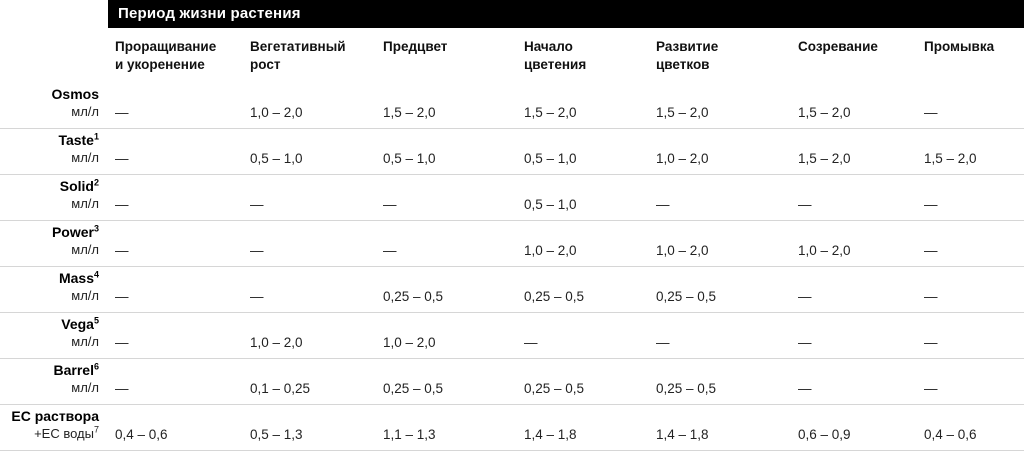 The width and height of the screenshot is (1024, 458). What do you see at coordinates (309, 381) in the screenshot?
I see `cell: 0,1 – 0,25` at bounding box center [309, 381].